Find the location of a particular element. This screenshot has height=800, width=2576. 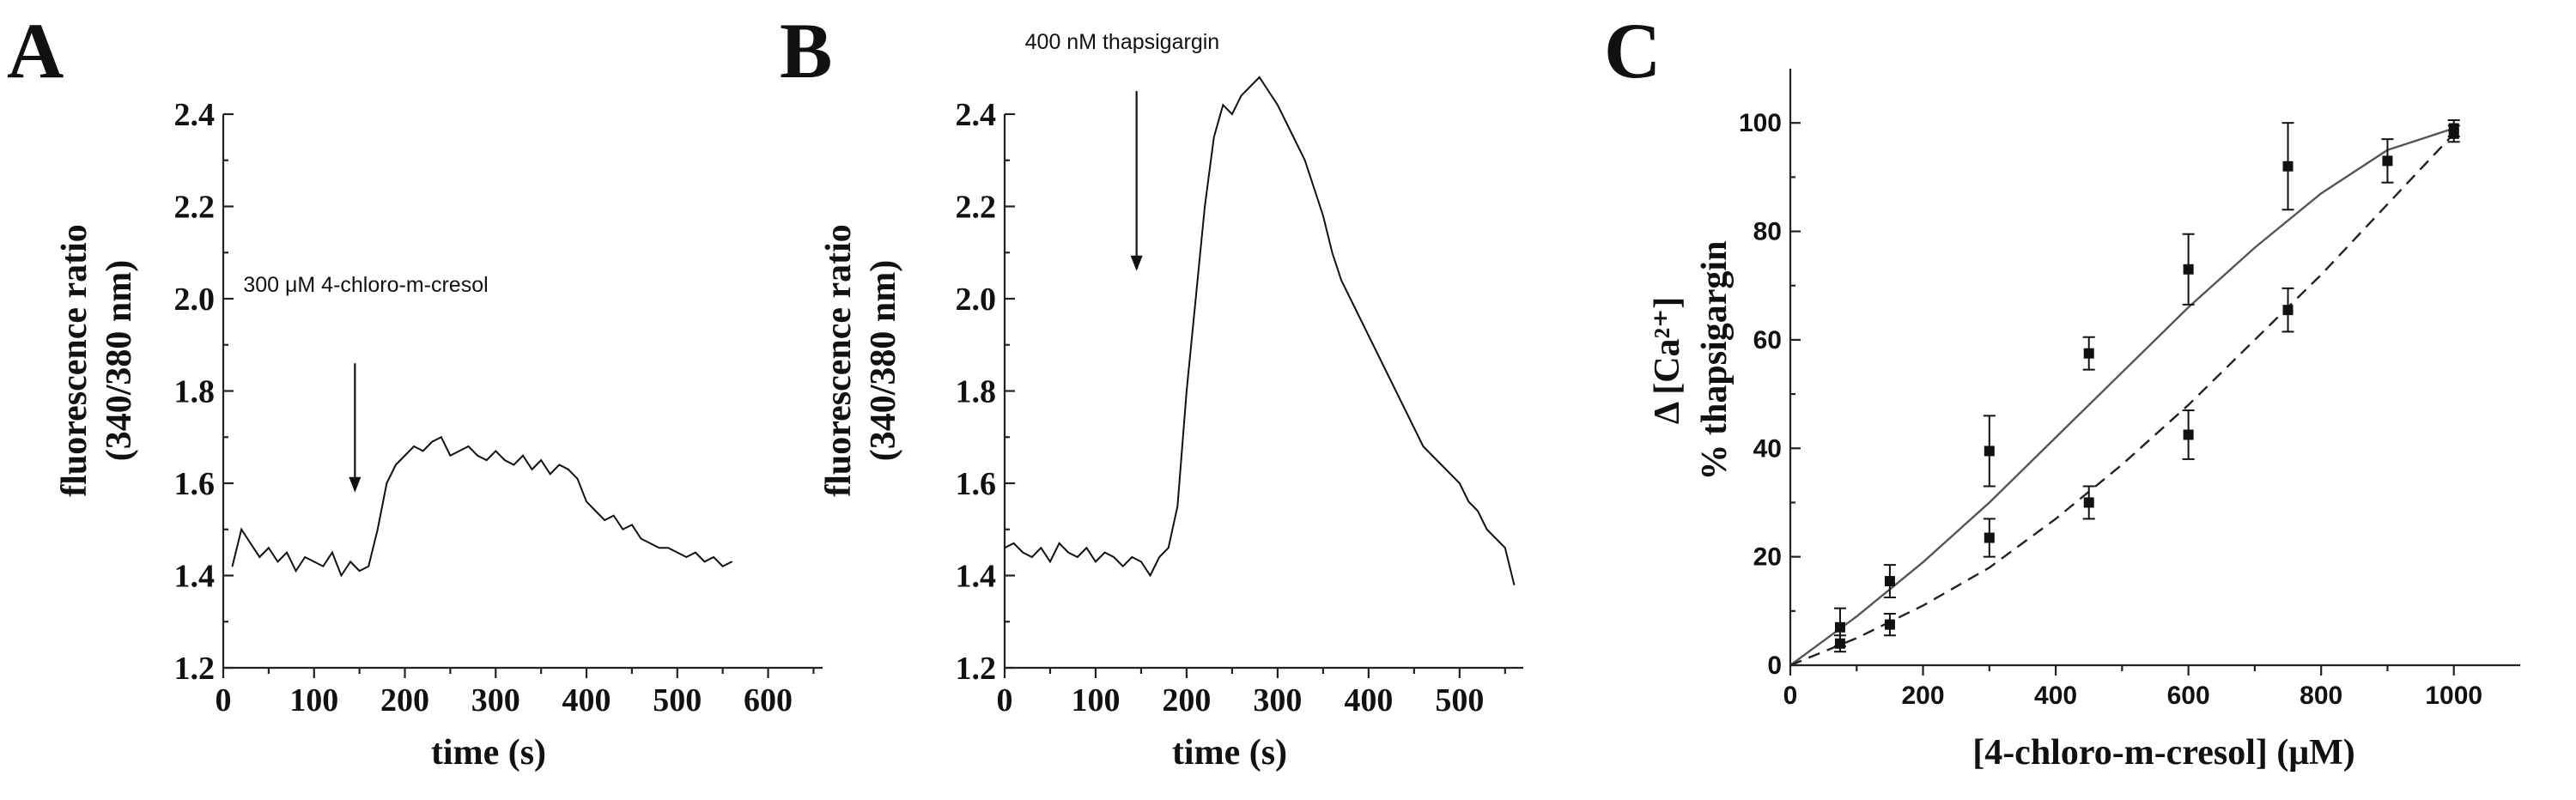

x-tick-label: 100 is located at coordinates (313, 700).